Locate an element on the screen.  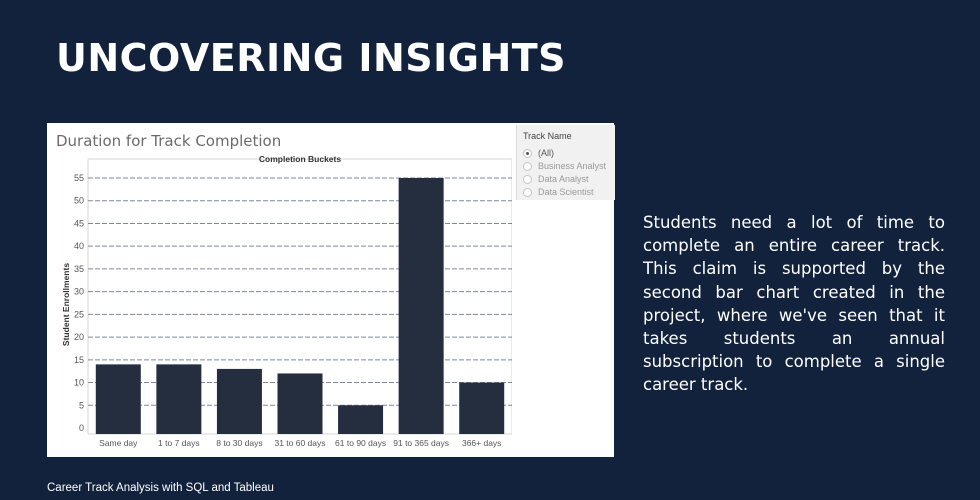
x-tick-label: 91 to 365 days is located at coordinates (421, 443).